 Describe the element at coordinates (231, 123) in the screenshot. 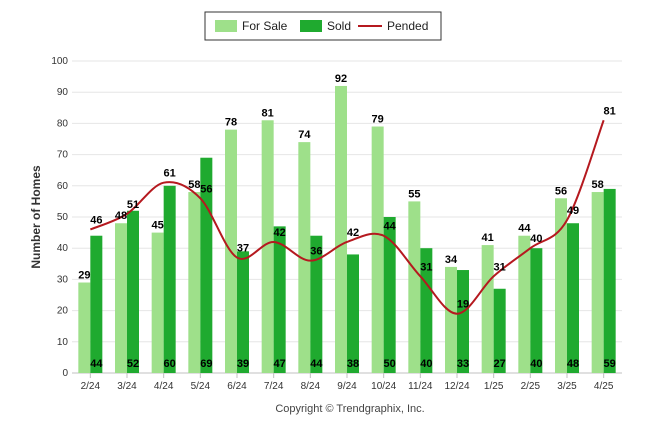

I see `label-for-sale: 78` at that location.